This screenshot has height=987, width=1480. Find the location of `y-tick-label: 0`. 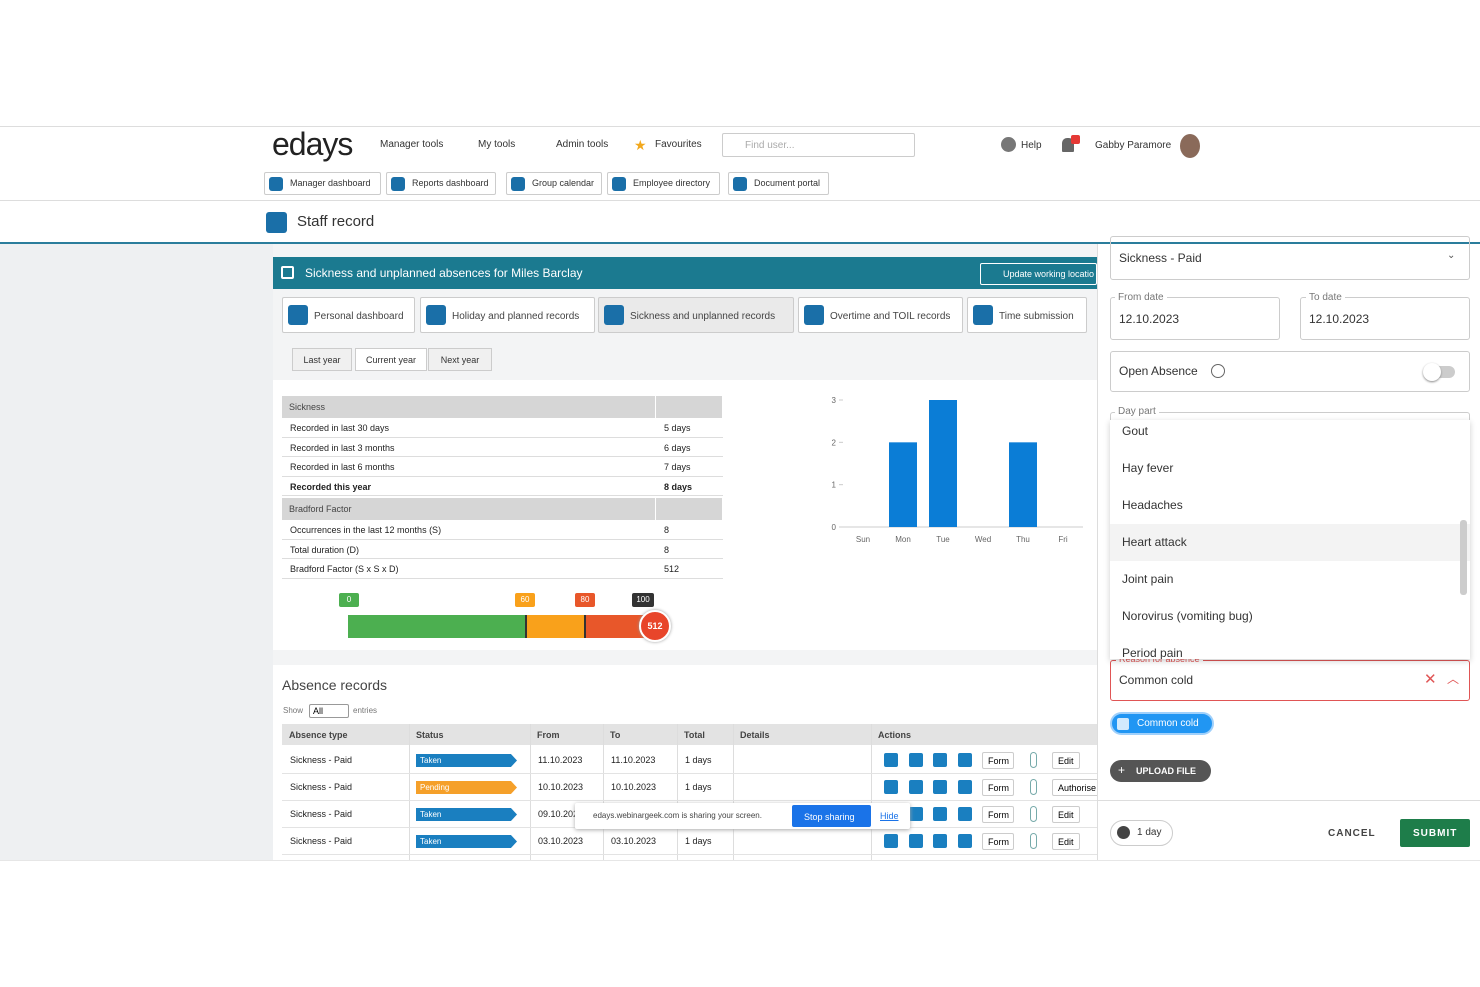

y-tick-label: 0 is located at coordinates (834, 527).